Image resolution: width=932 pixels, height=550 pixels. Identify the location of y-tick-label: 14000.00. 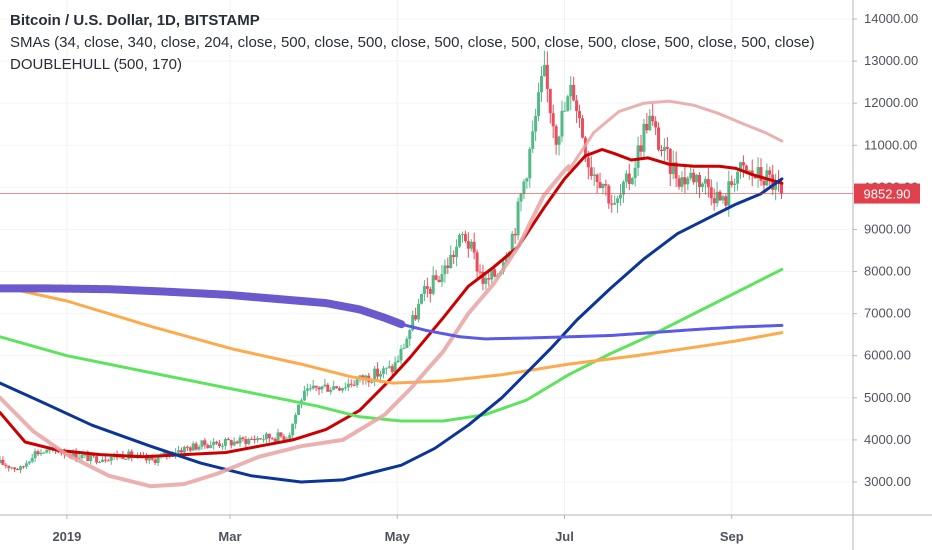
(891, 18).